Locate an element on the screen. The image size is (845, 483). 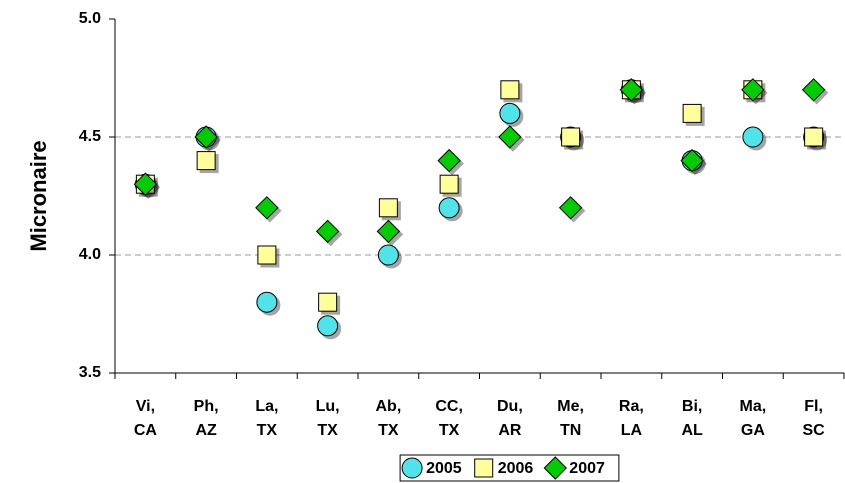
x-tick-label: CC, TX is located at coordinates (449, 418).